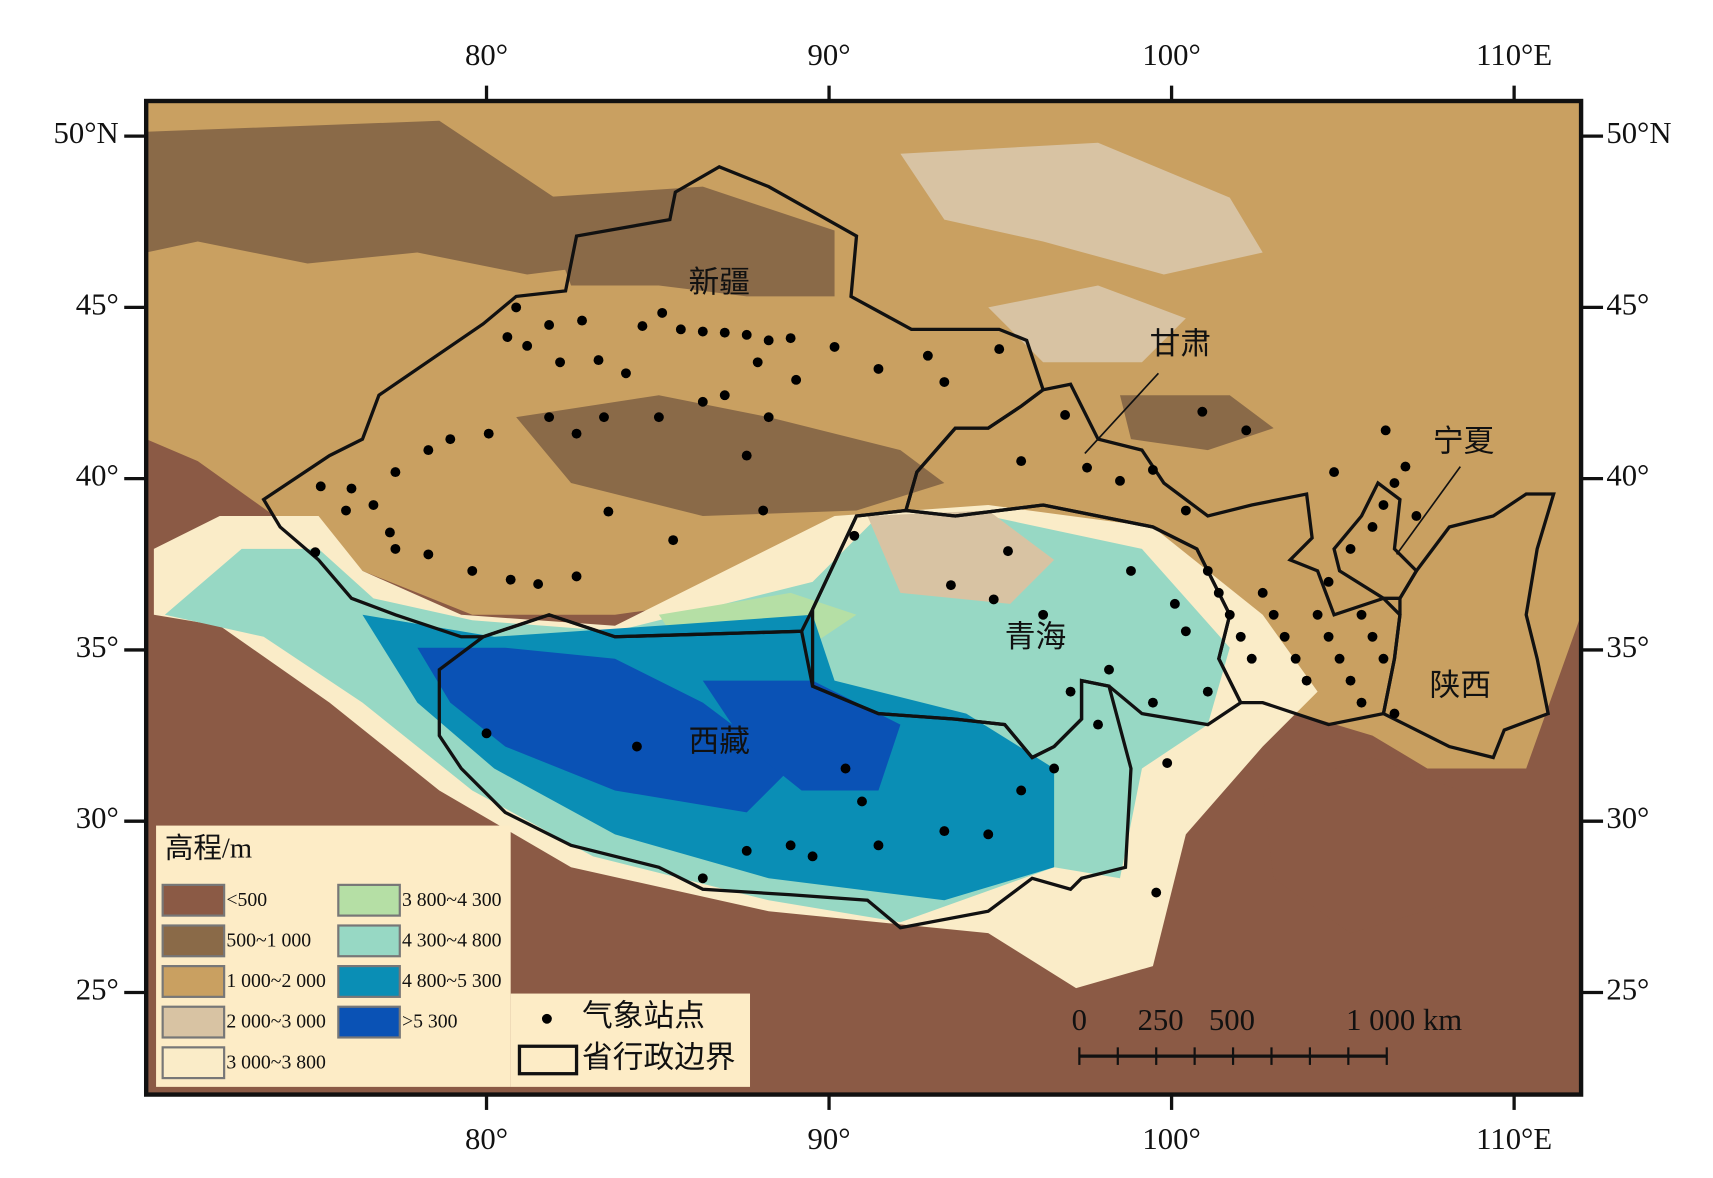 Image resolution: width=1713 pixels, height=1178 pixels. I want to click on lon-label: 80°, so click(486, 55).